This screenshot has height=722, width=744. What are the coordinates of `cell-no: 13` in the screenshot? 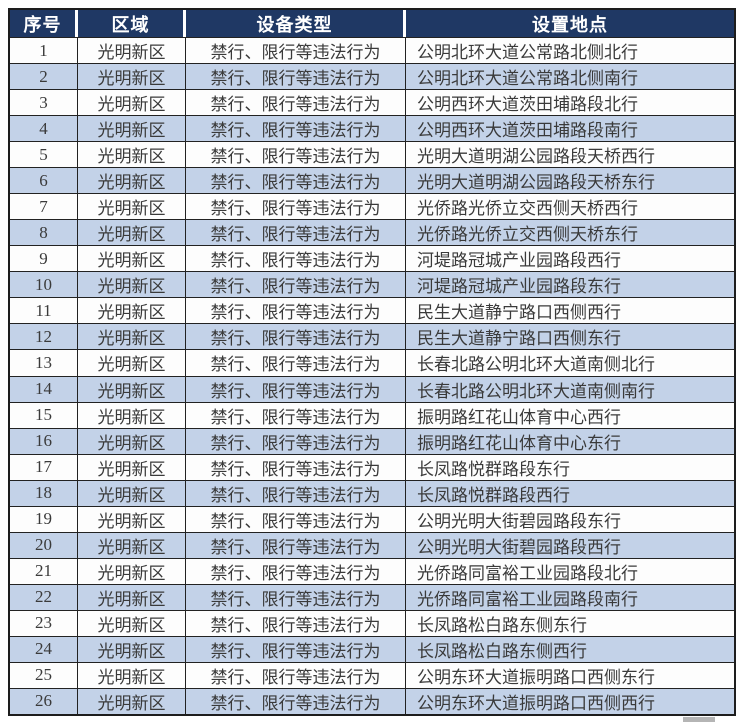 It's located at (44, 363).